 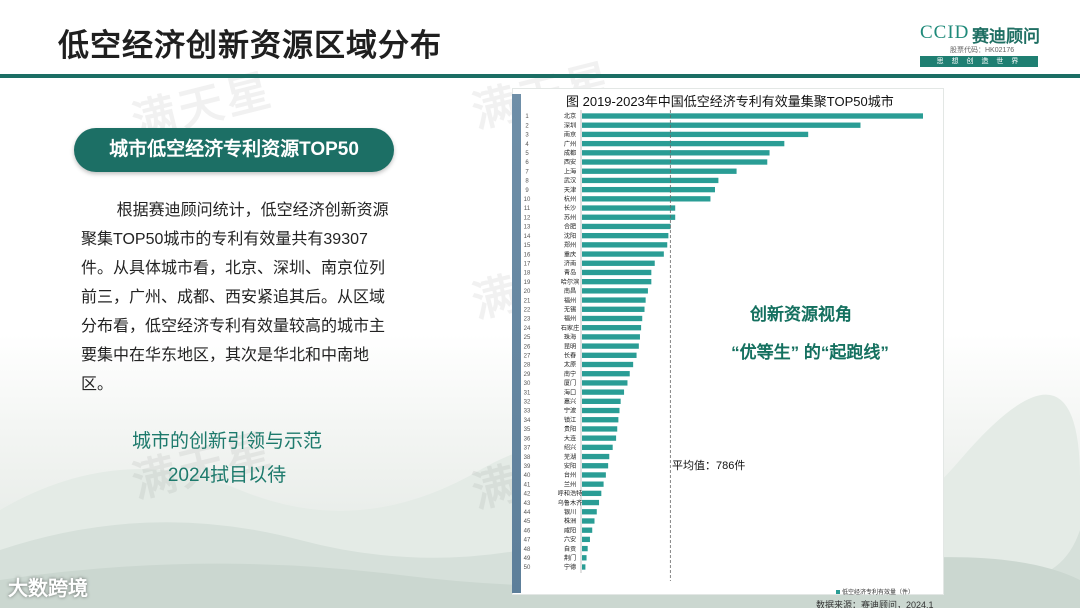 I want to click on city-label: 南宁, so click(x=570, y=374).